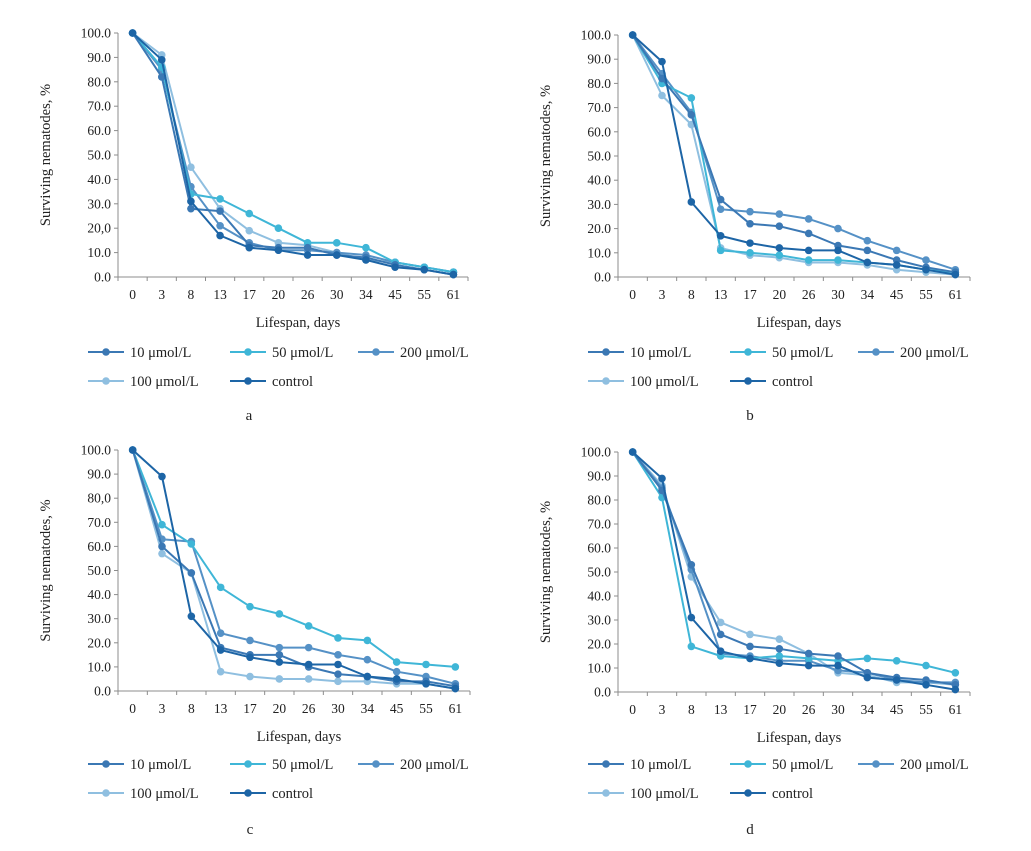  What do you see at coordinates (599, 668) in the screenshot?
I see `y-tick-label: 10.0` at bounding box center [599, 668].